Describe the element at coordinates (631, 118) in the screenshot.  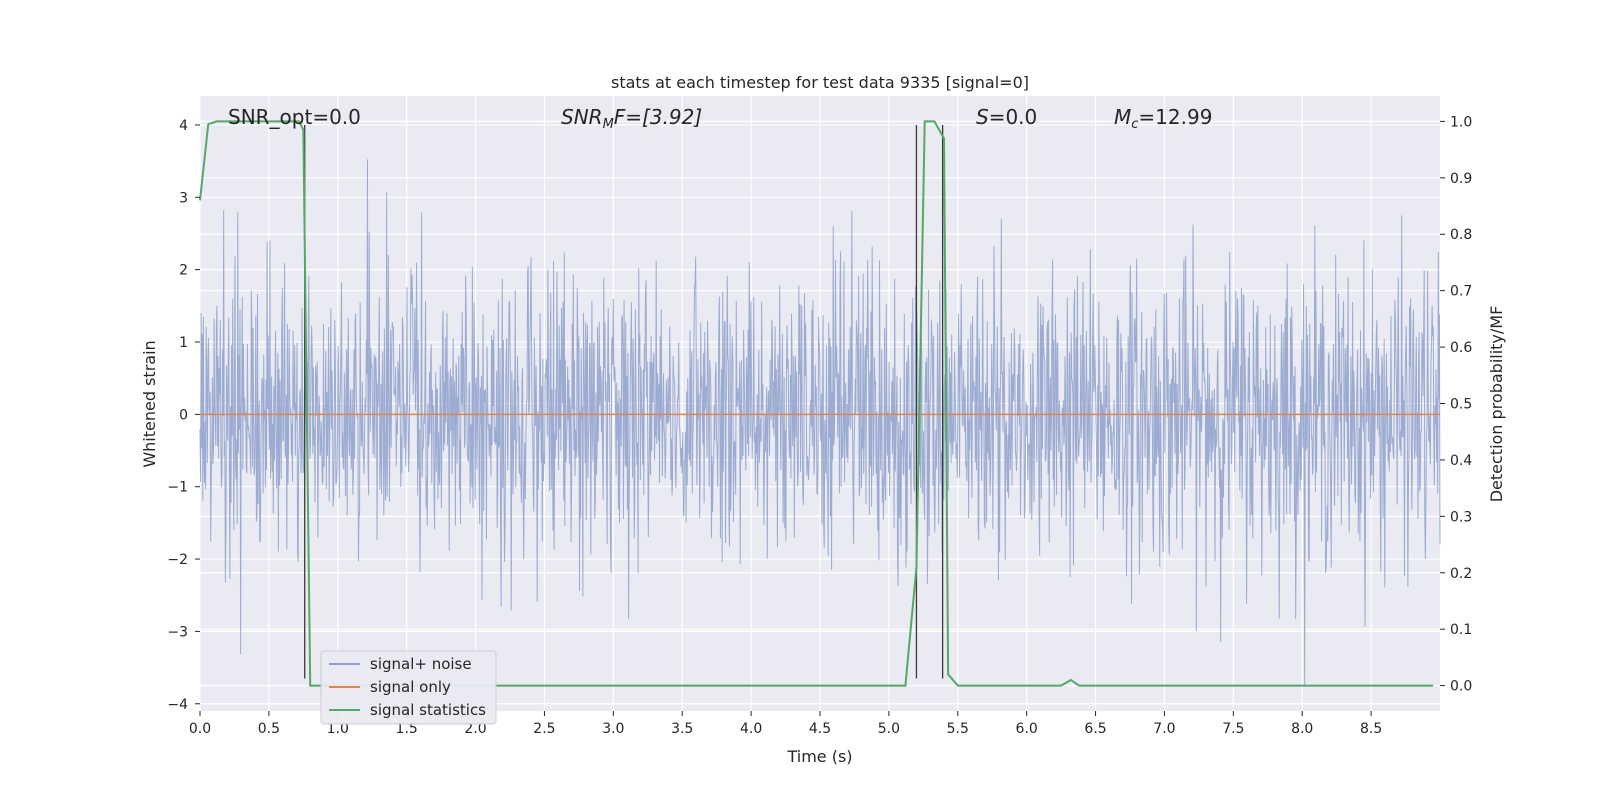
I see `annotation-snr-mf: SNRMF=[3.92]` at that location.